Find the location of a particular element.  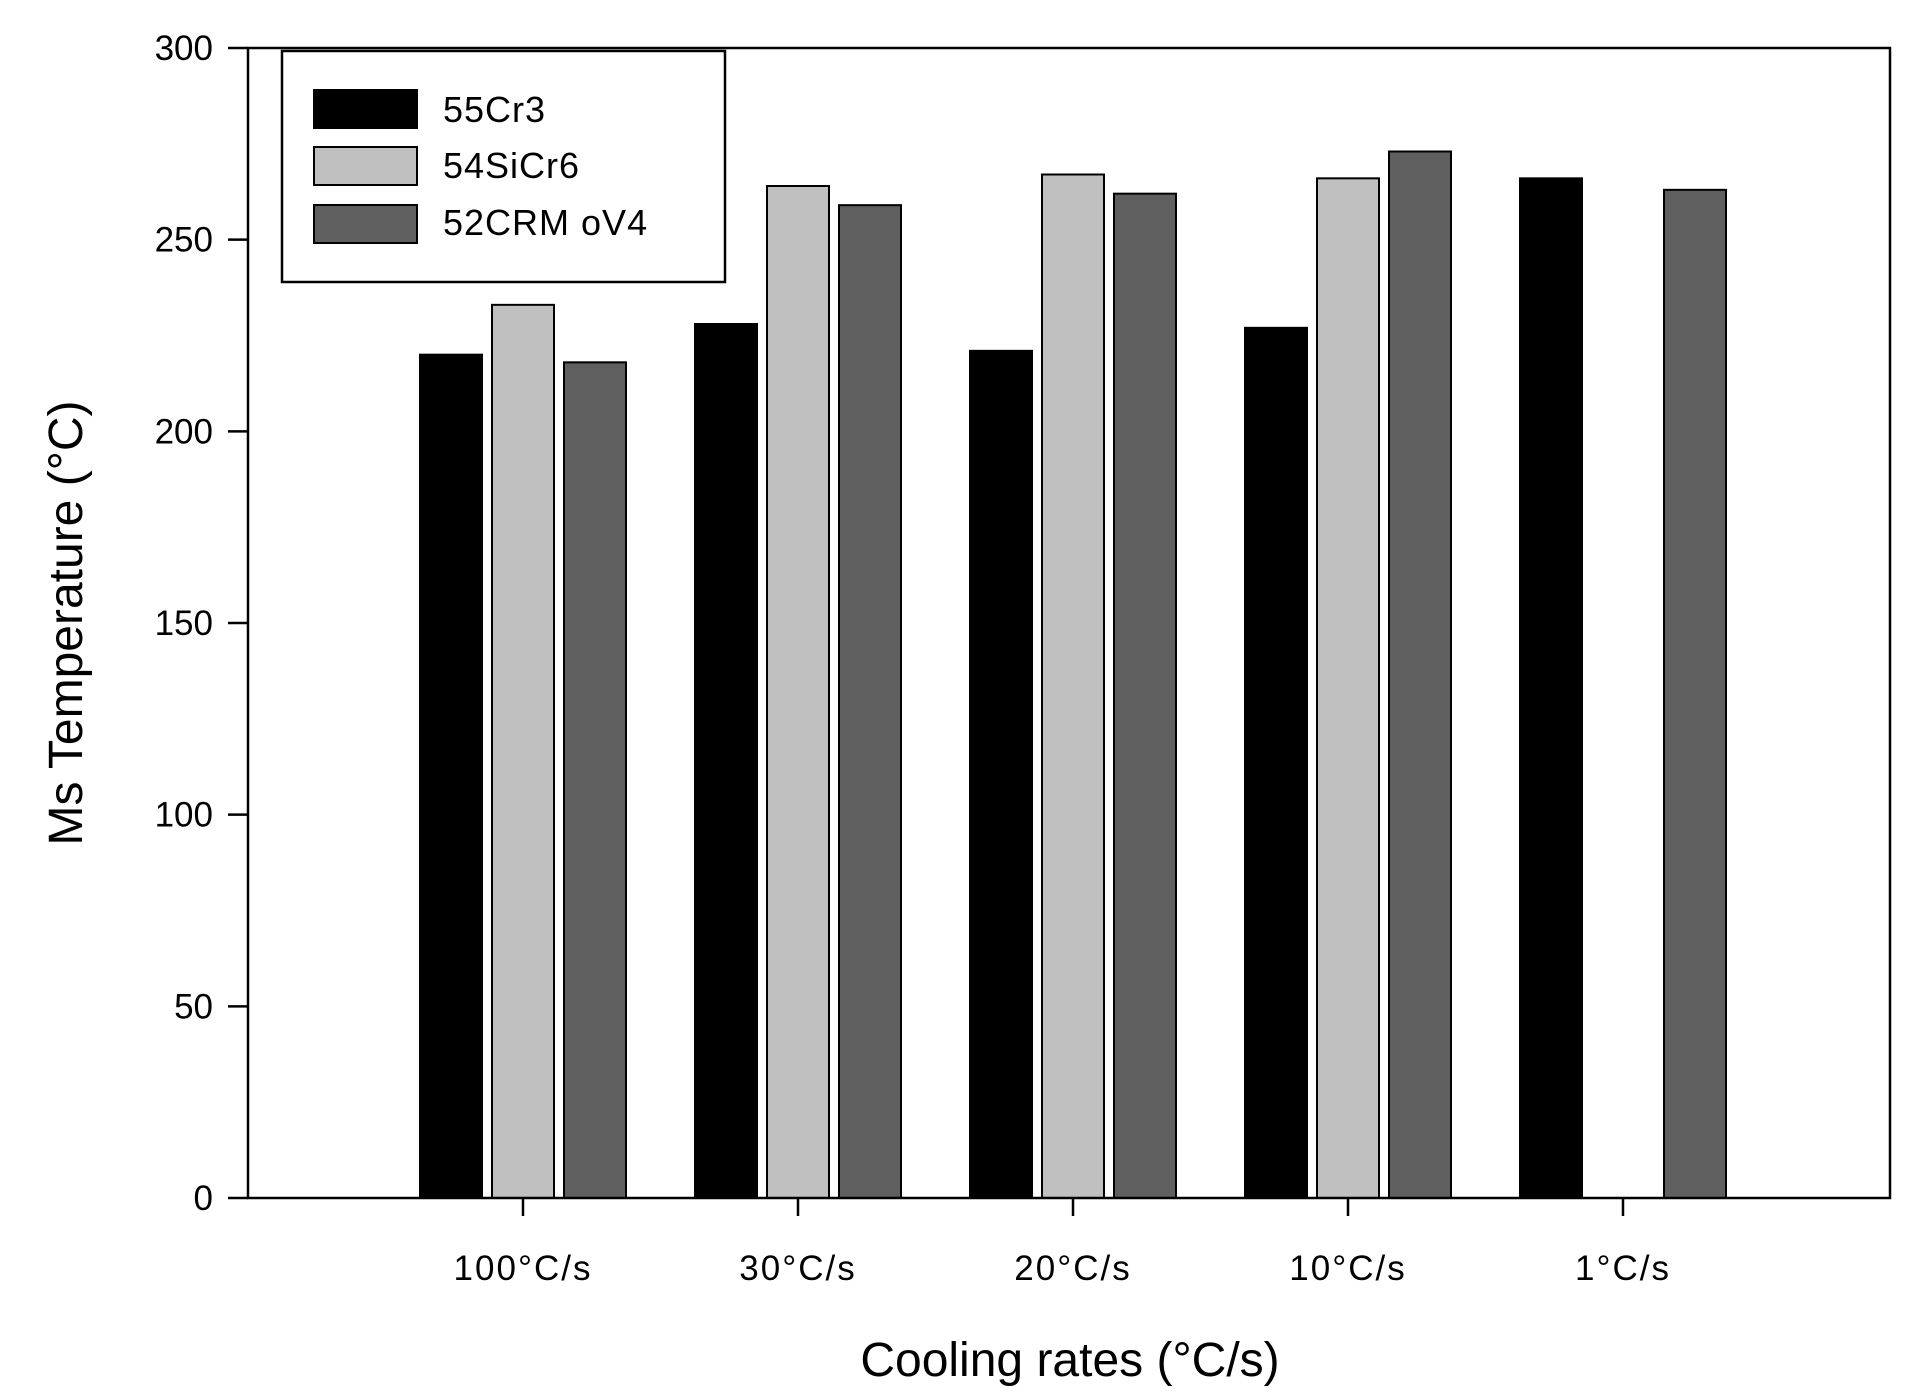

y-tick-label-6: 300 is located at coordinates (184, 48).